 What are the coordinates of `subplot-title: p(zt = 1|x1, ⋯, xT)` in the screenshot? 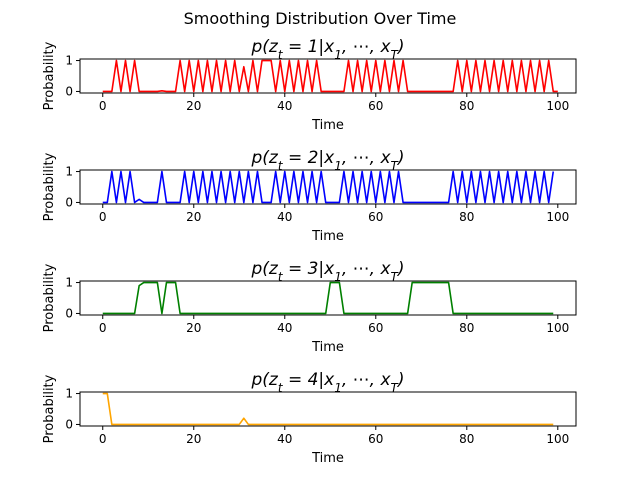 It's located at (327, 49).